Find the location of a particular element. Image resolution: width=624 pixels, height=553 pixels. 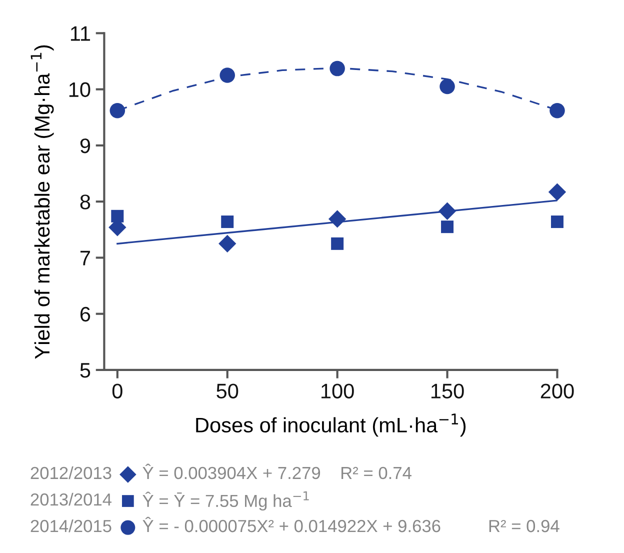

text: Ŷ = - 0.000075X² + 0.014922X + 9.636 is located at coordinates (291, 524).